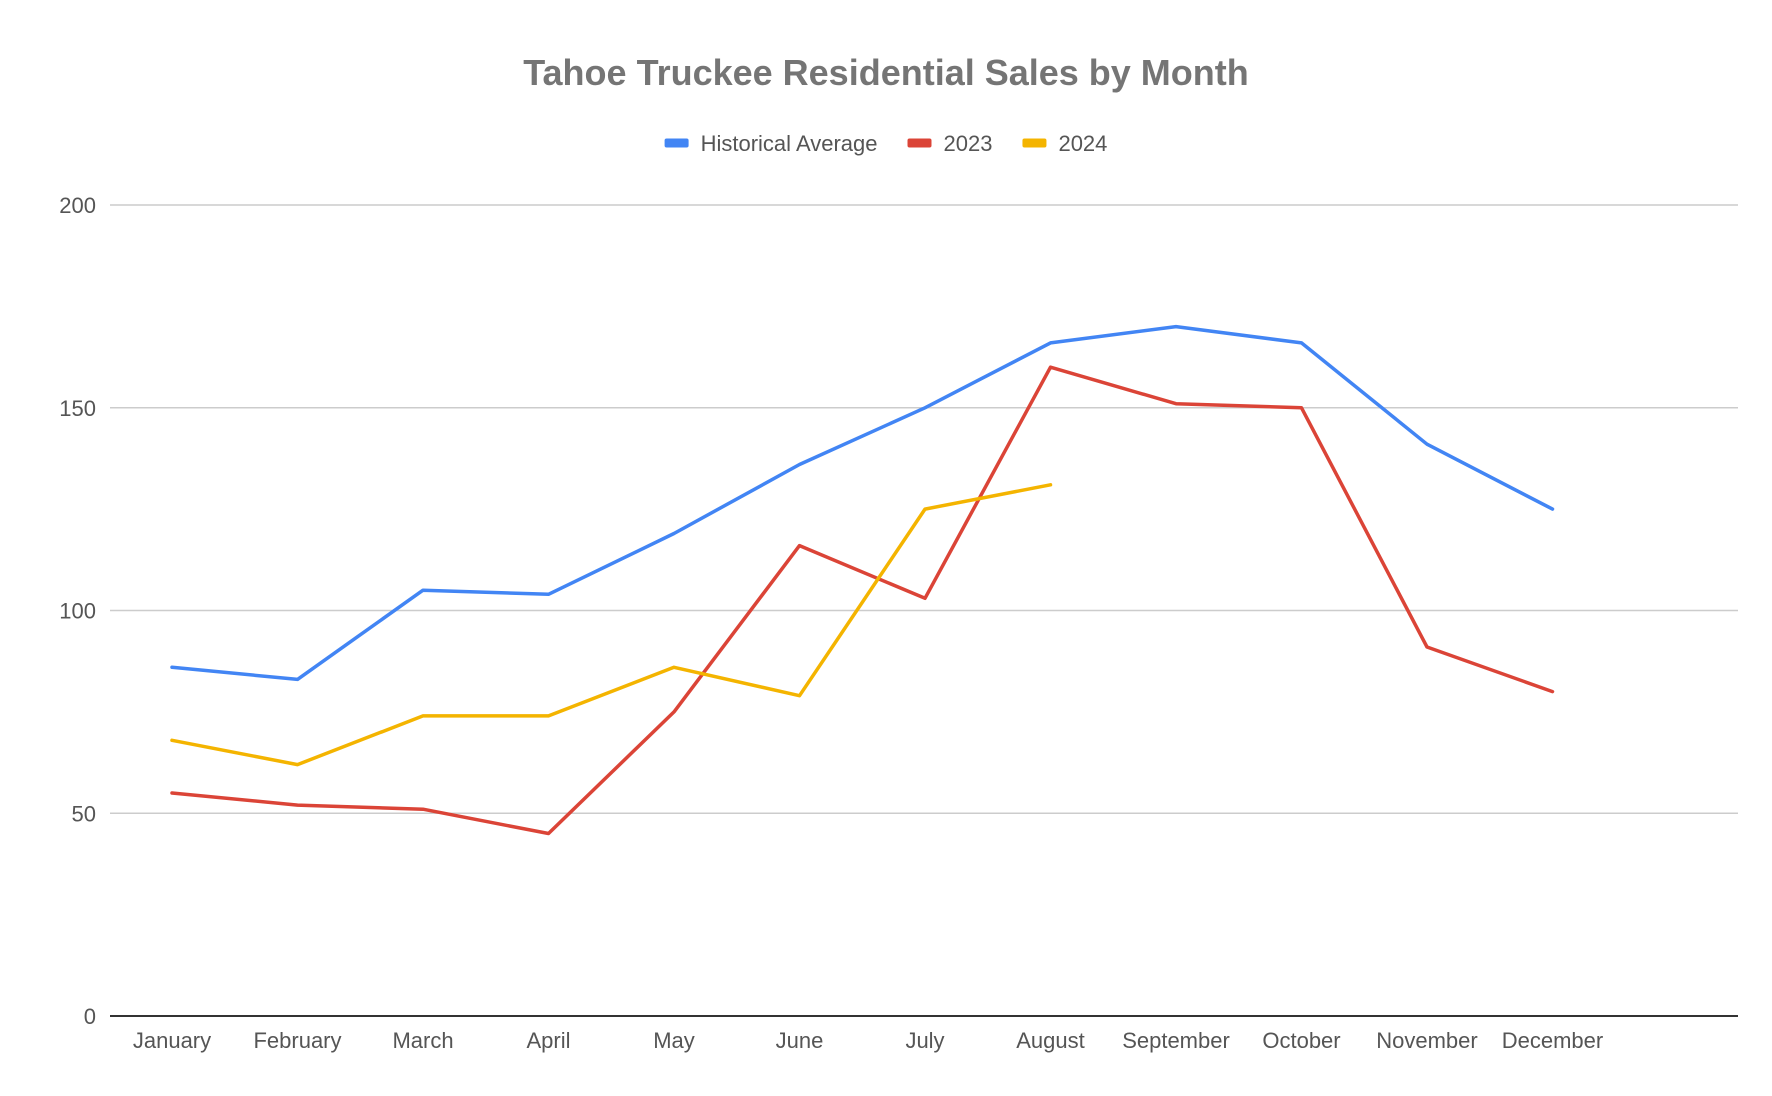 This screenshot has width=1772, height=1096. What do you see at coordinates (548, 1040) in the screenshot?
I see `x-tick-label: April` at bounding box center [548, 1040].